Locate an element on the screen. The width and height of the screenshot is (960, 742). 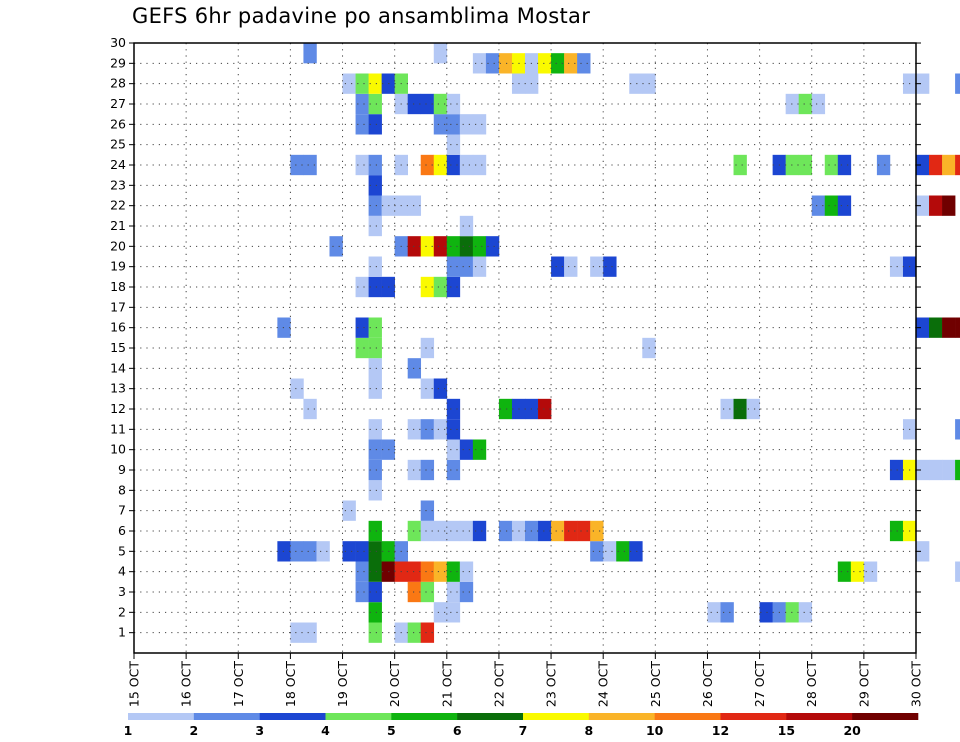
x-tick-label: 29 OCT is located at coordinates (863, 684).